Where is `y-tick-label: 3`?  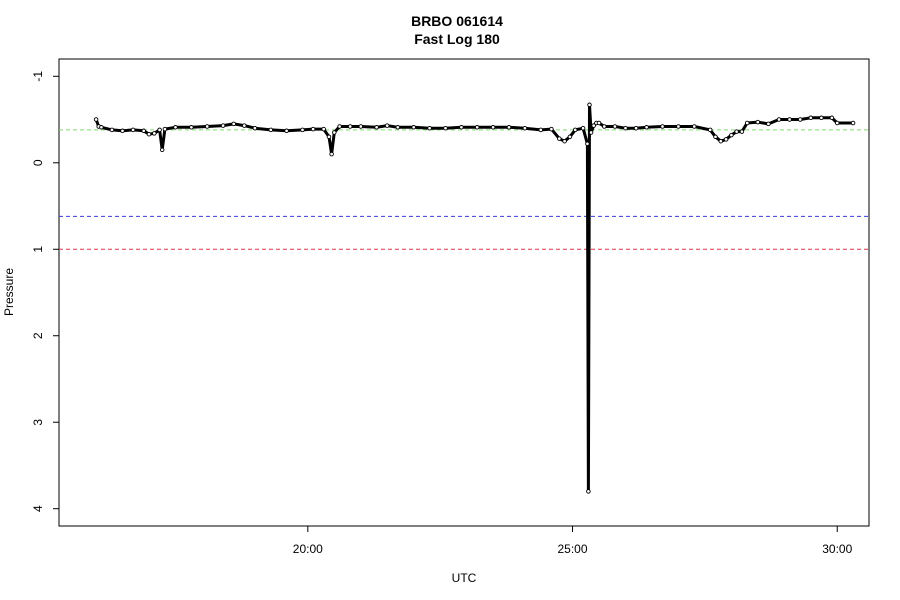
y-tick-label: 3 is located at coordinates (38, 422).